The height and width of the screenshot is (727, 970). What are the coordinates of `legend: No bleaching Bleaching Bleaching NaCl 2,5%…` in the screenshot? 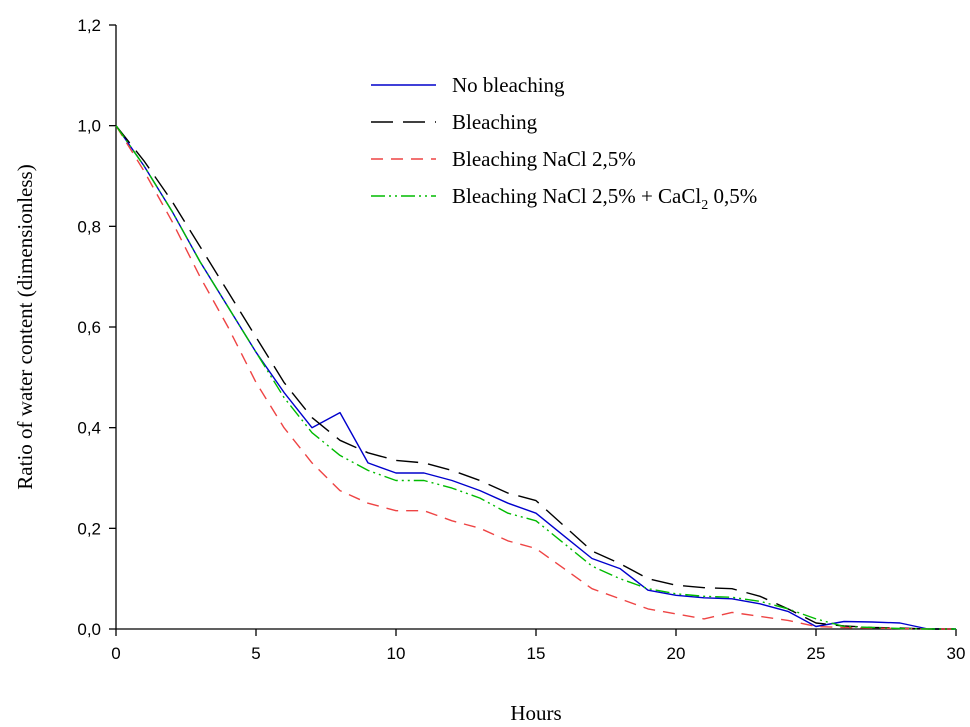 It's located at (564, 143).